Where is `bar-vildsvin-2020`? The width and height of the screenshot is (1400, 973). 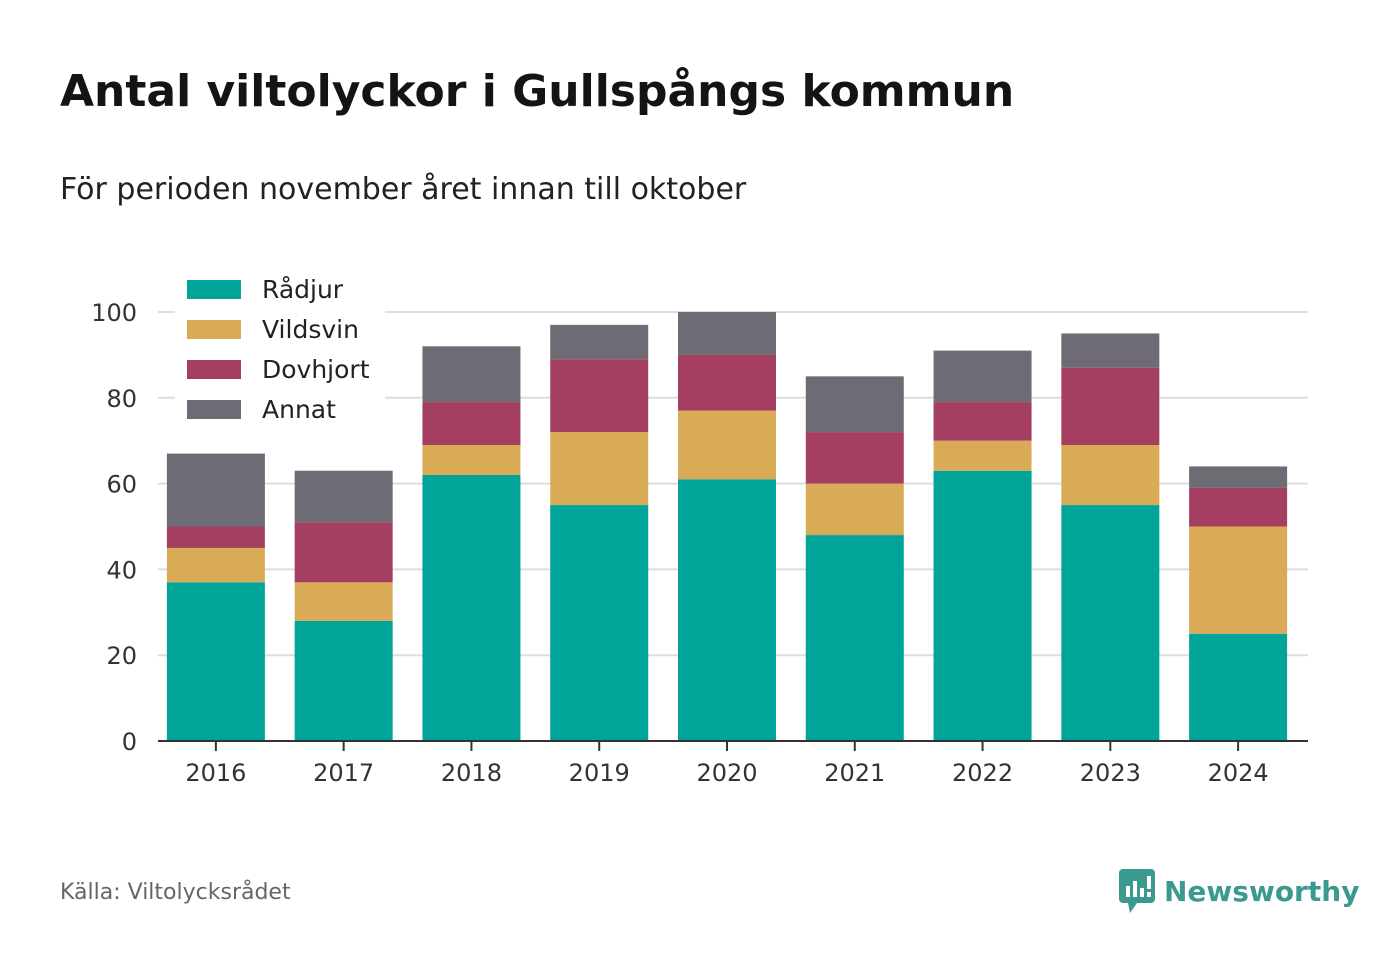 bar-vildsvin-2020 is located at coordinates (727, 445).